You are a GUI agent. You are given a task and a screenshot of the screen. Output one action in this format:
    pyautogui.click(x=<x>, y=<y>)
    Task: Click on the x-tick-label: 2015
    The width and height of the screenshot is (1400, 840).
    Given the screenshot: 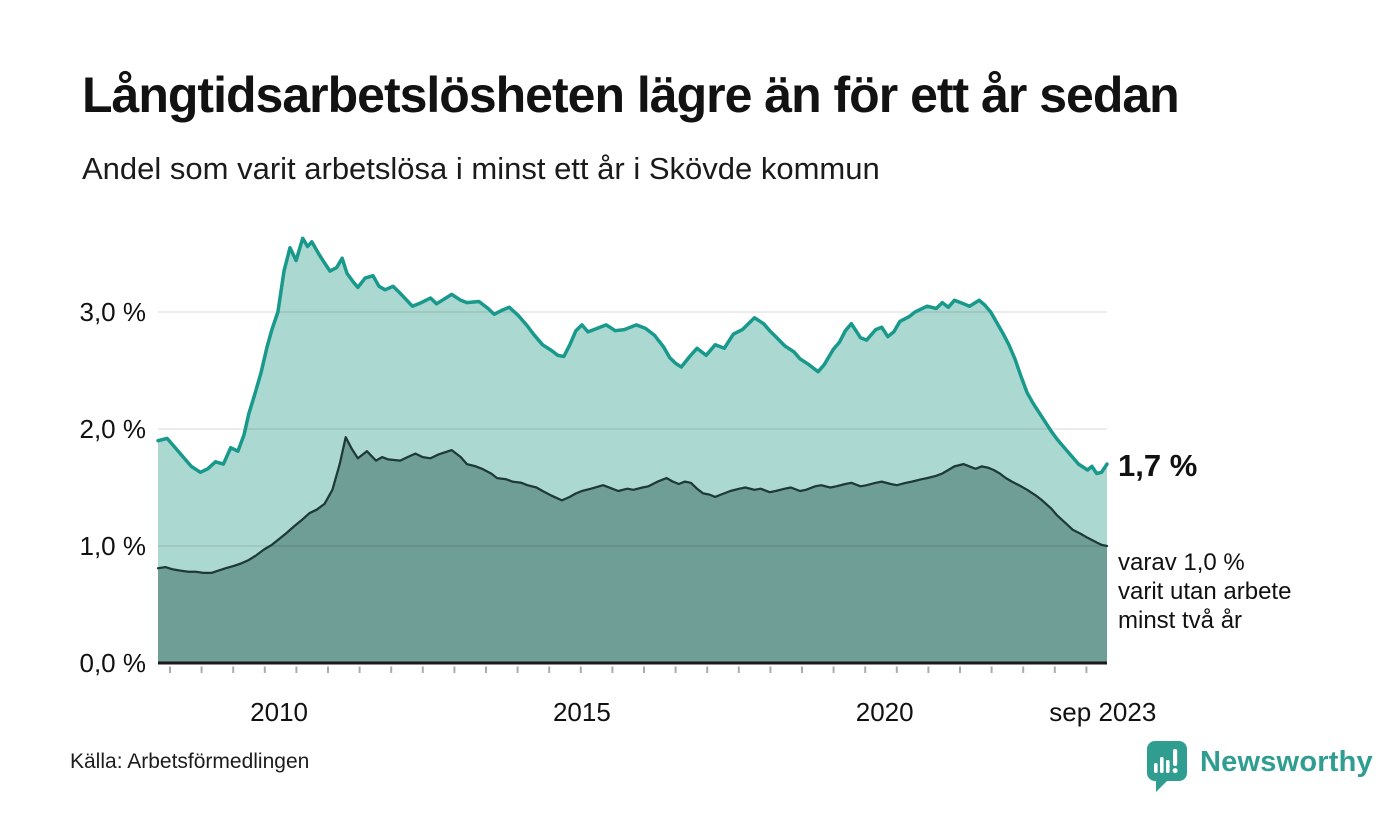 What is the action you would take?
    pyautogui.click(x=582, y=712)
    